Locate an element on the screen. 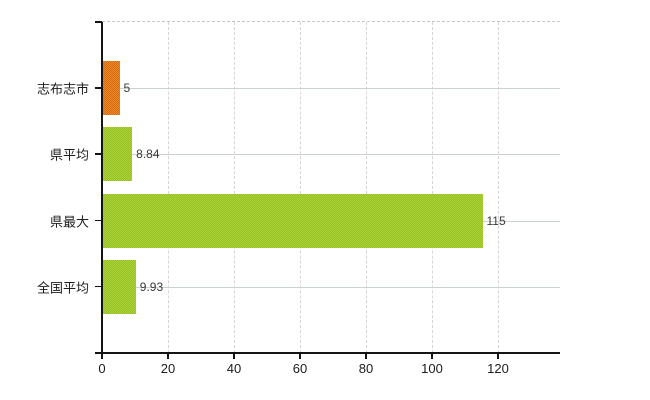 The image size is (650, 400). bar-value-label: 9.93 is located at coordinates (151, 286).